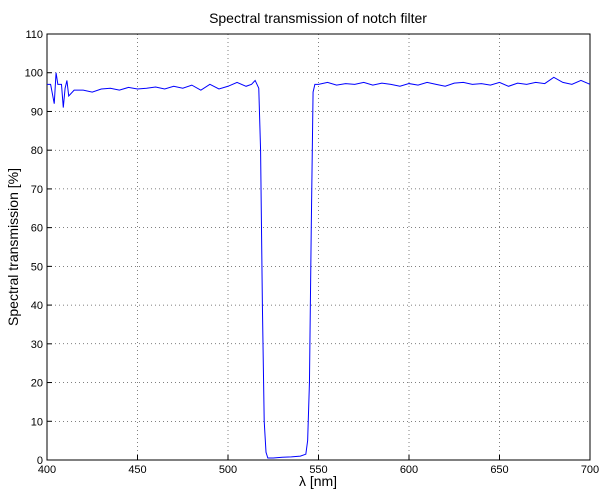 Image resolution: width=600 pixels, height=495 pixels. What do you see at coordinates (37, 229) in the screenshot?
I see `y-tick-label: 60` at bounding box center [37, 229].